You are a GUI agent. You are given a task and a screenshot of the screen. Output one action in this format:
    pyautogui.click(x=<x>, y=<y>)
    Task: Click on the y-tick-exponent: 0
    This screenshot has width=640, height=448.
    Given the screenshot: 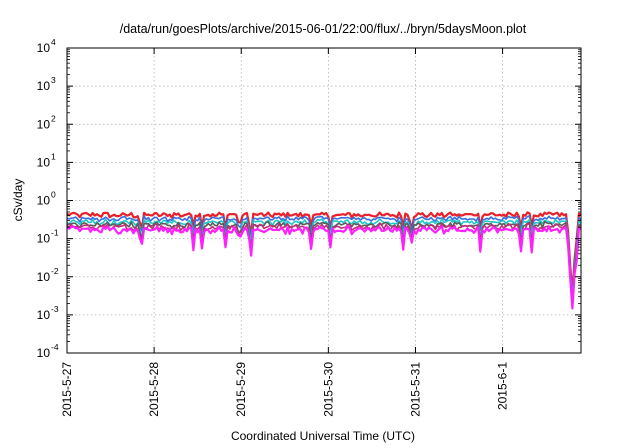 What is the action you would take?
    pyautogui.click(x=53, y=195)
    